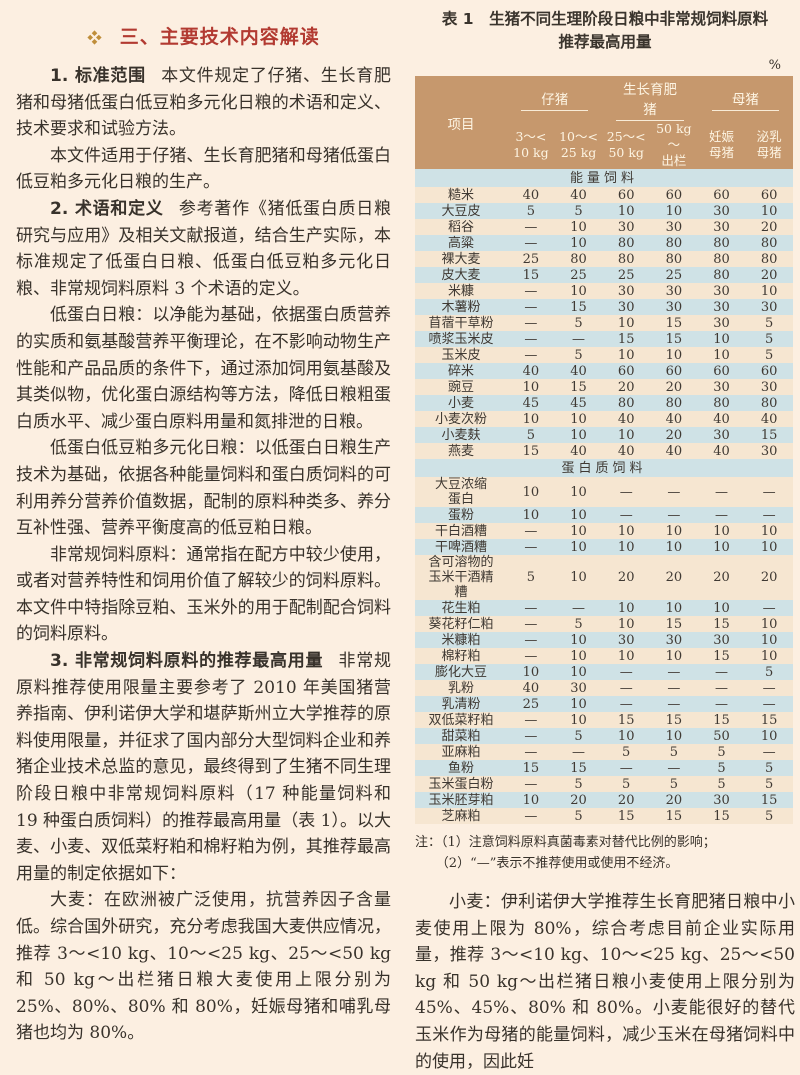  What do you see at coordinates (604, 531) in the screenshot?
I see `table-row: 干白酒糟 —10 10 10 10 10` at bounding box center [604, 531].